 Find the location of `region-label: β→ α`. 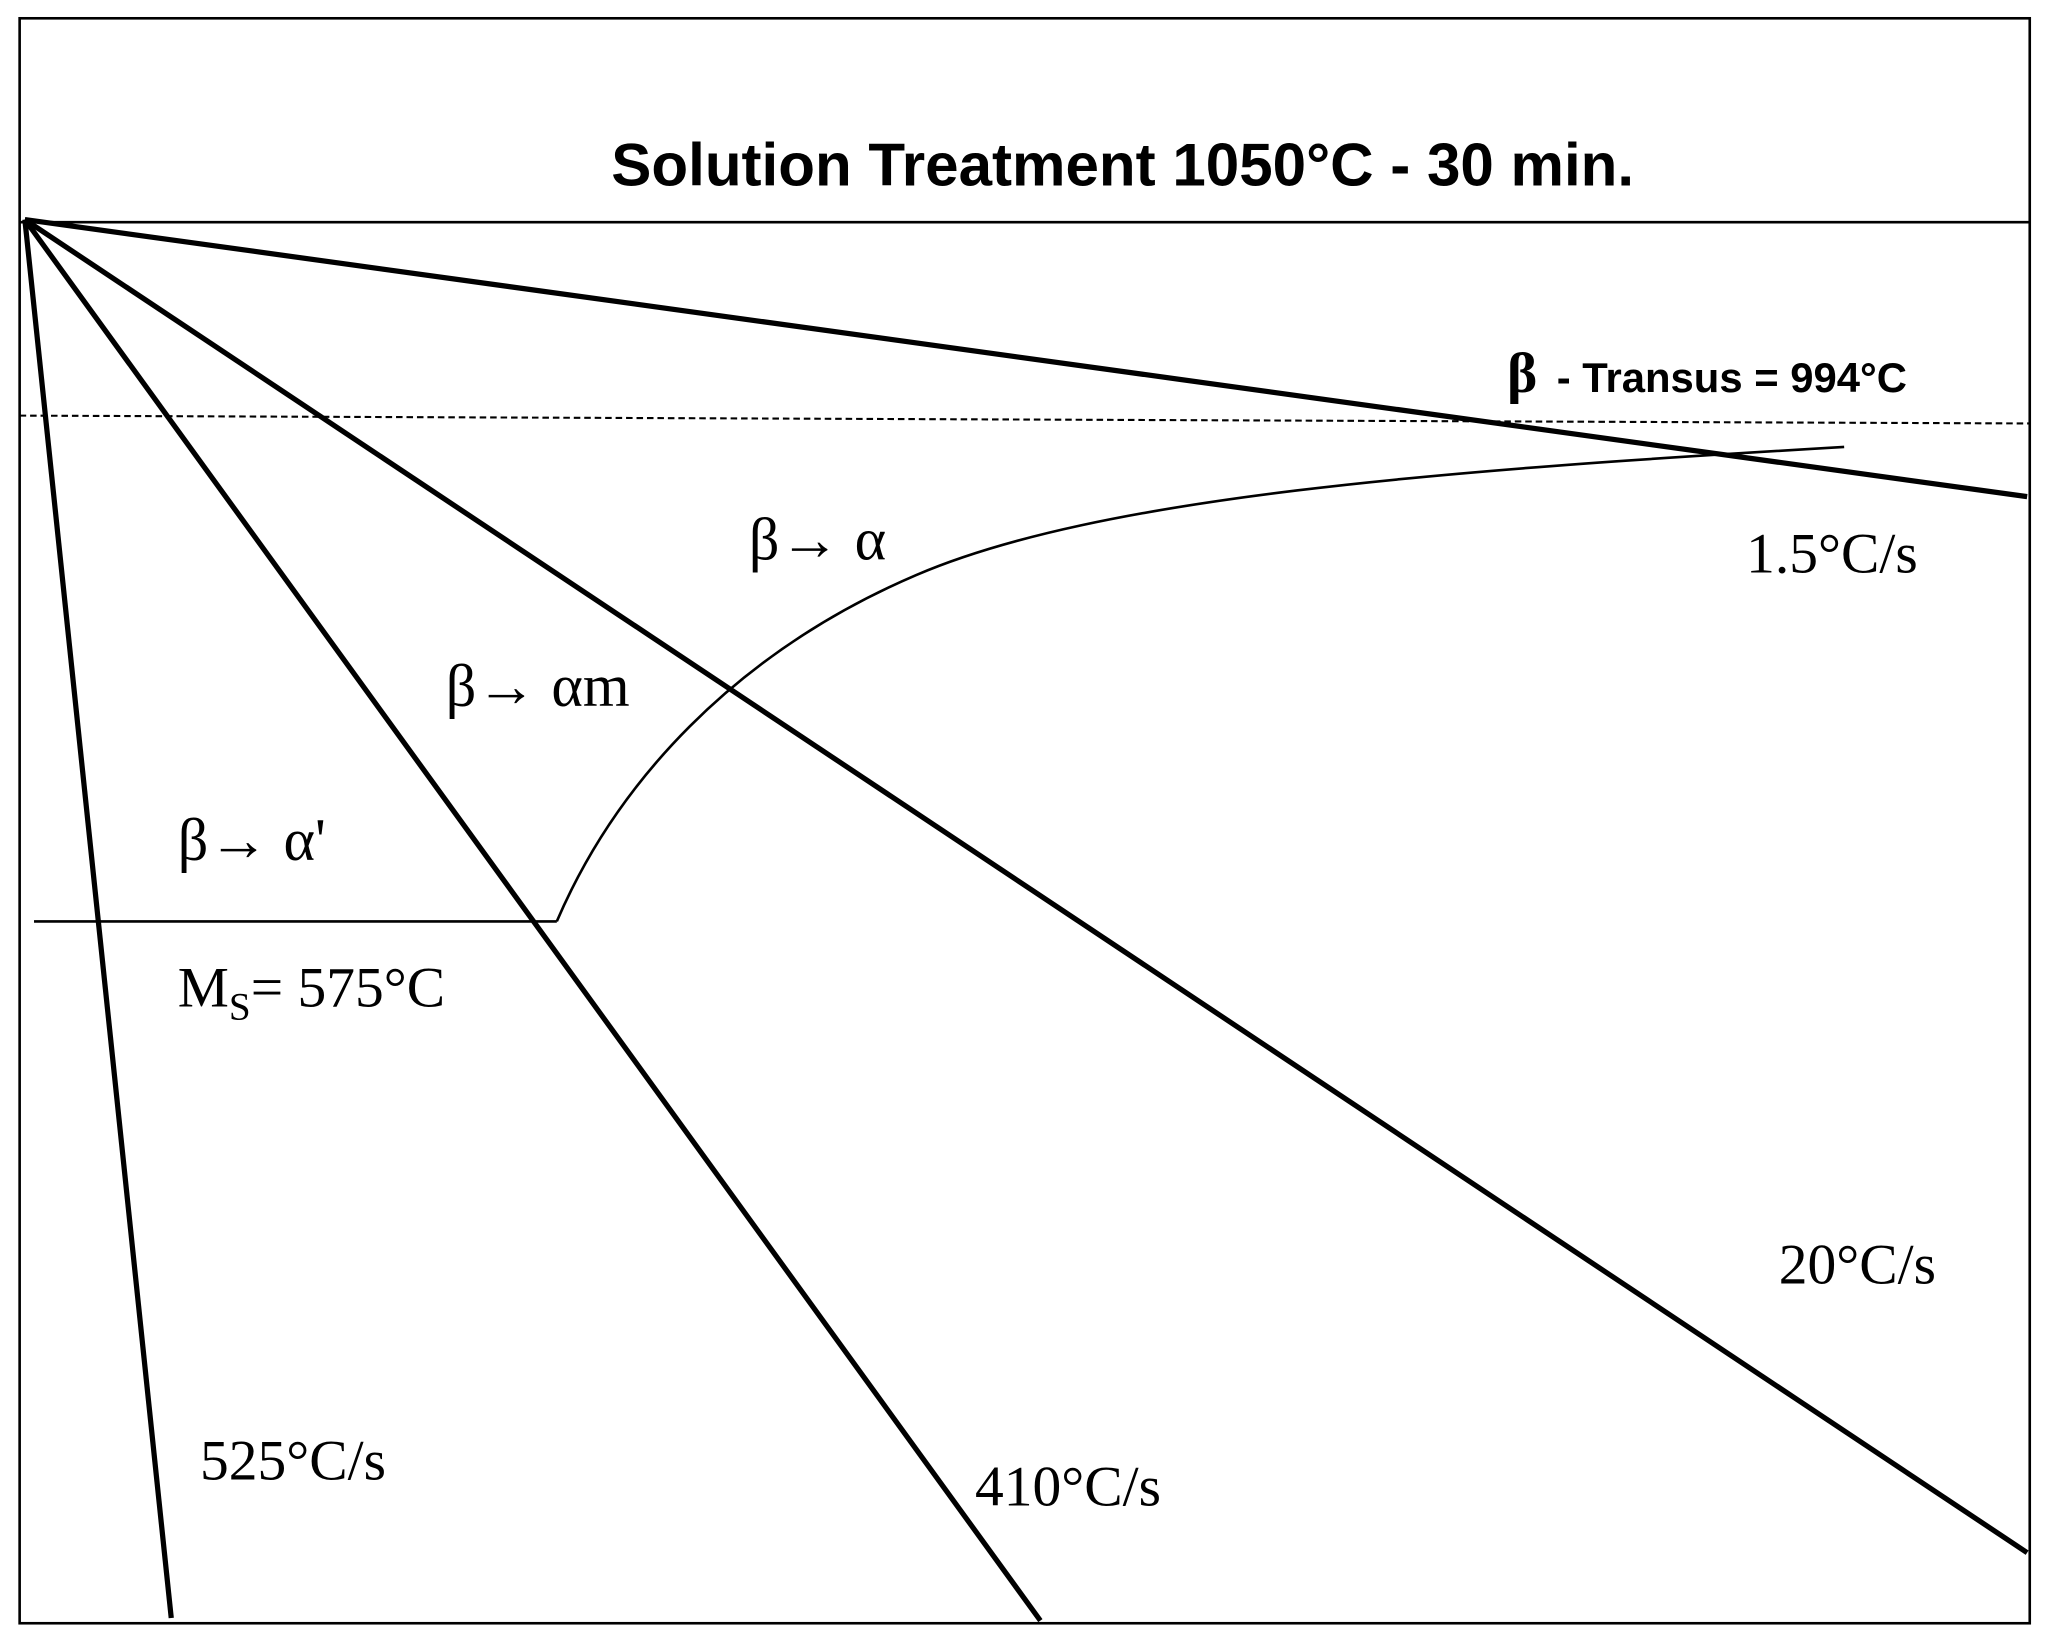

region-label: β→ α is located at coordinates (817, 539).